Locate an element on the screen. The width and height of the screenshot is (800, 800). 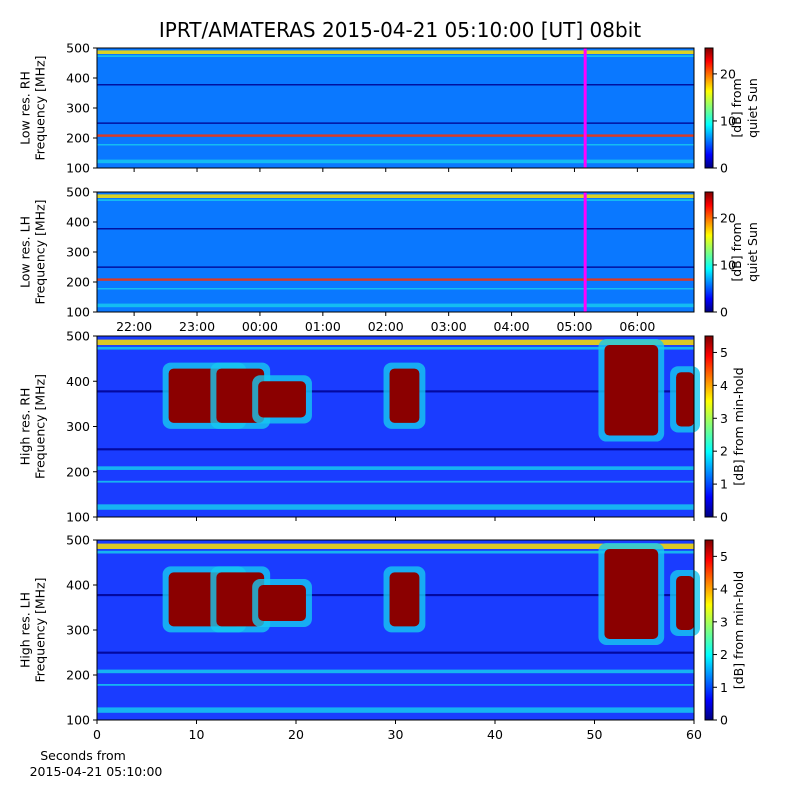
x-tick-label: 40 is located at coordinates (495, 734).